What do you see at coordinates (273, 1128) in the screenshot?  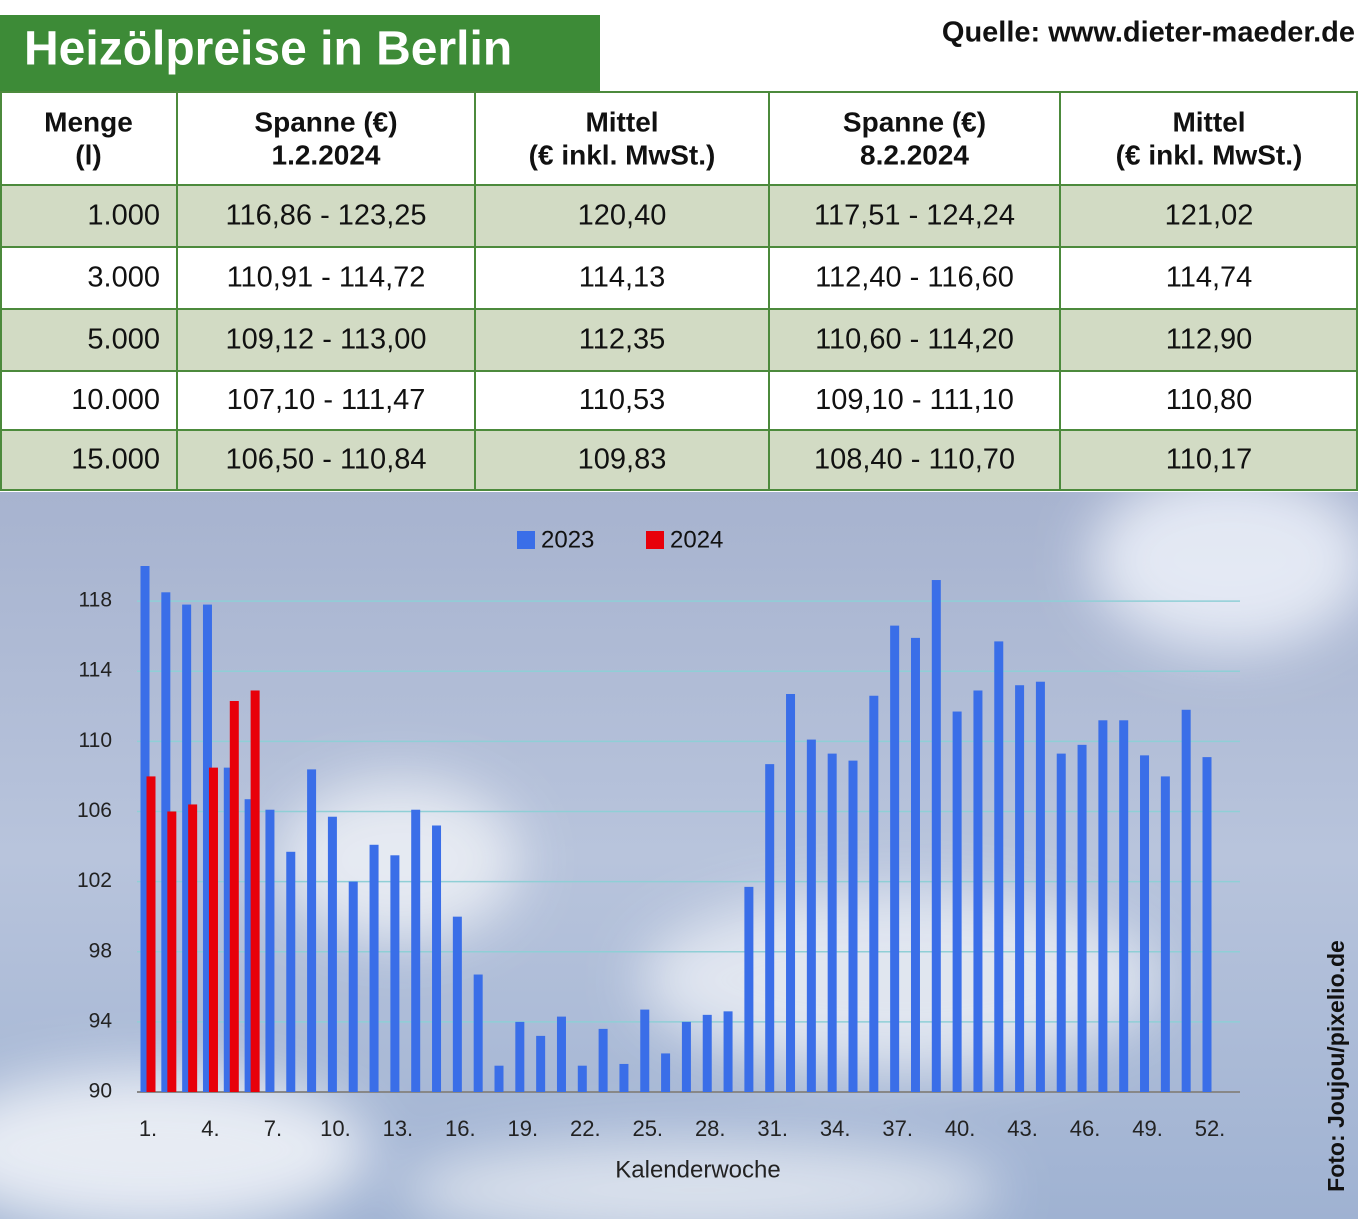 I see `x-tick-label: 7.` at bounding box center [273, 1128].